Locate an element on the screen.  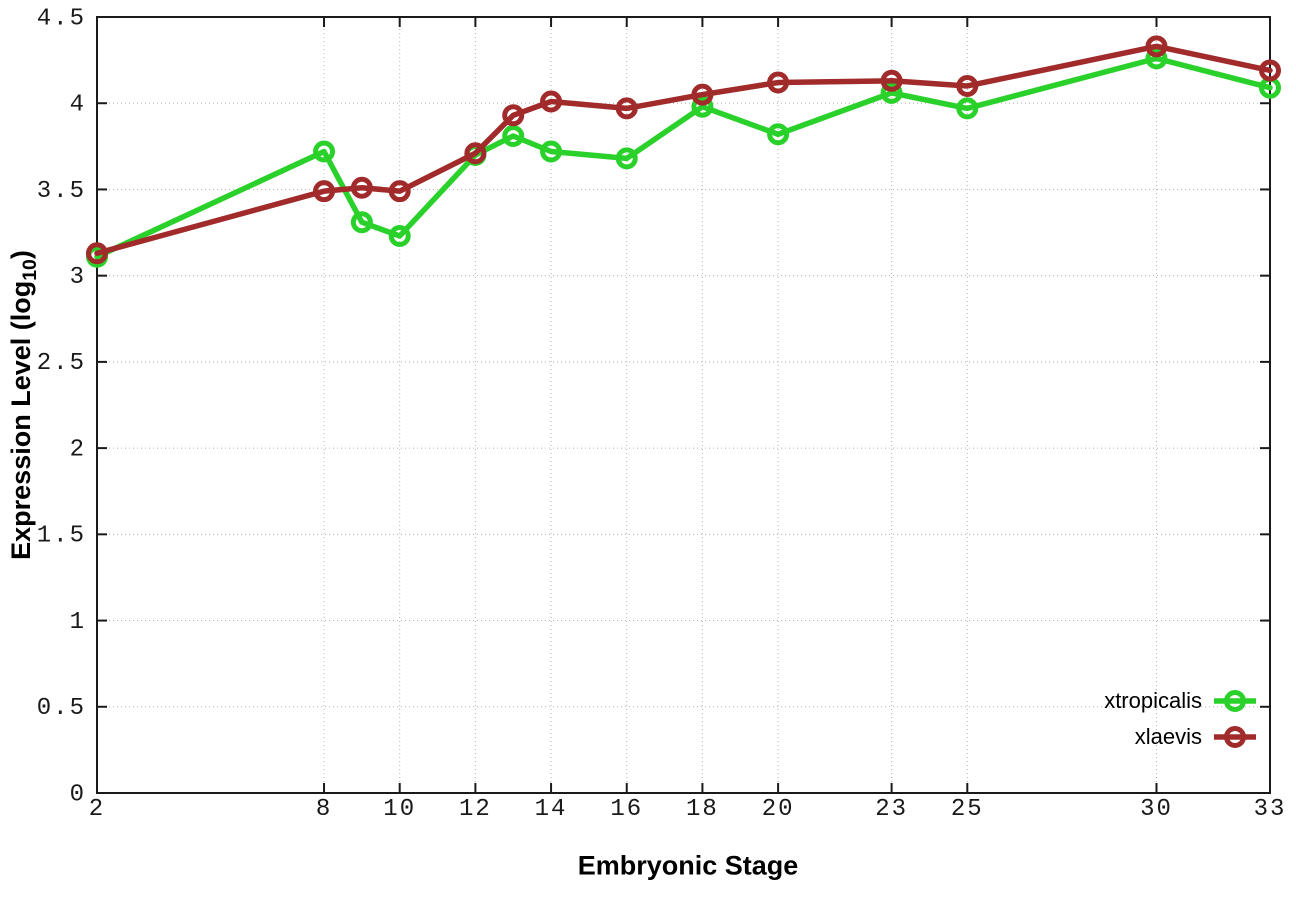
legend-item-xlaevis: xlaevis is located at coordinates (1181, 737).